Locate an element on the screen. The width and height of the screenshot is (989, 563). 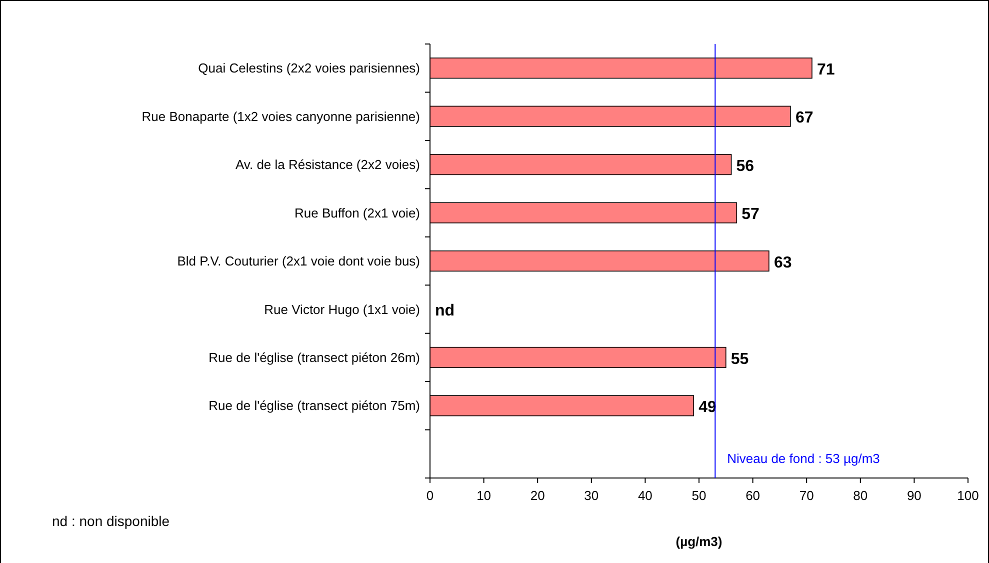
data-label: 71 is located at coordinates (825, 70).